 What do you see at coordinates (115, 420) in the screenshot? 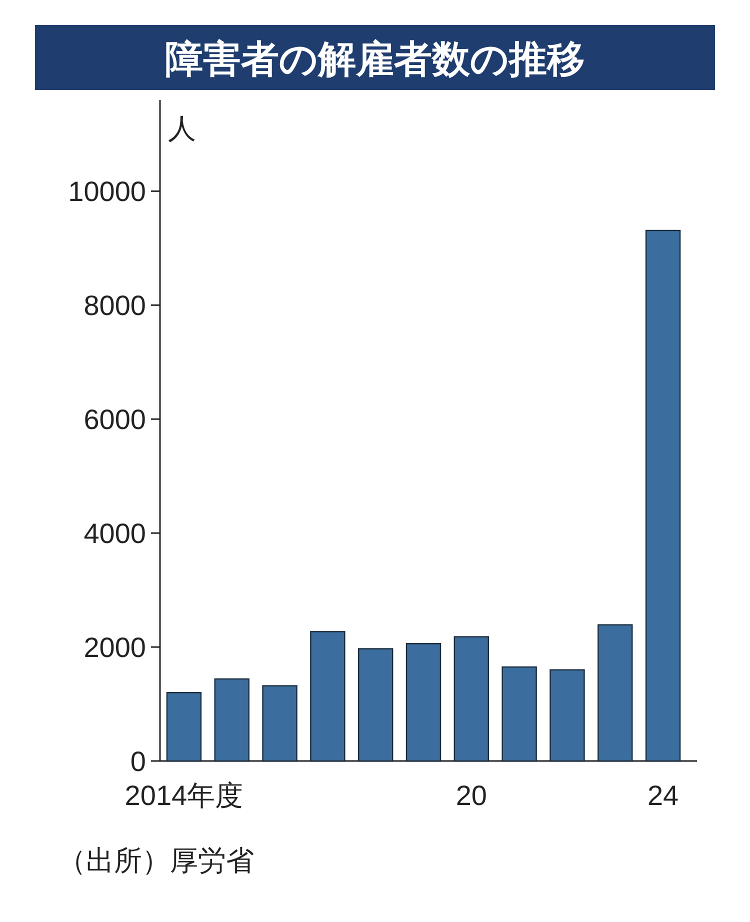
I see `y-tick-label: 6000` at bounding box center [115, 420].